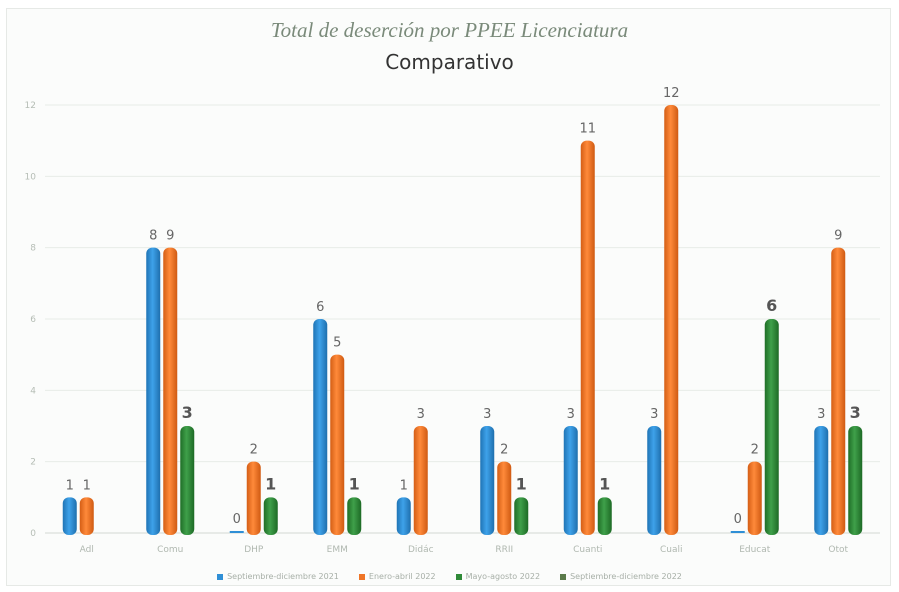 This screenshot has height=592, width=899. Describe the element at coordinates (421, 550) in the screenshot. I see `x-tick-label: Didác` at that location.